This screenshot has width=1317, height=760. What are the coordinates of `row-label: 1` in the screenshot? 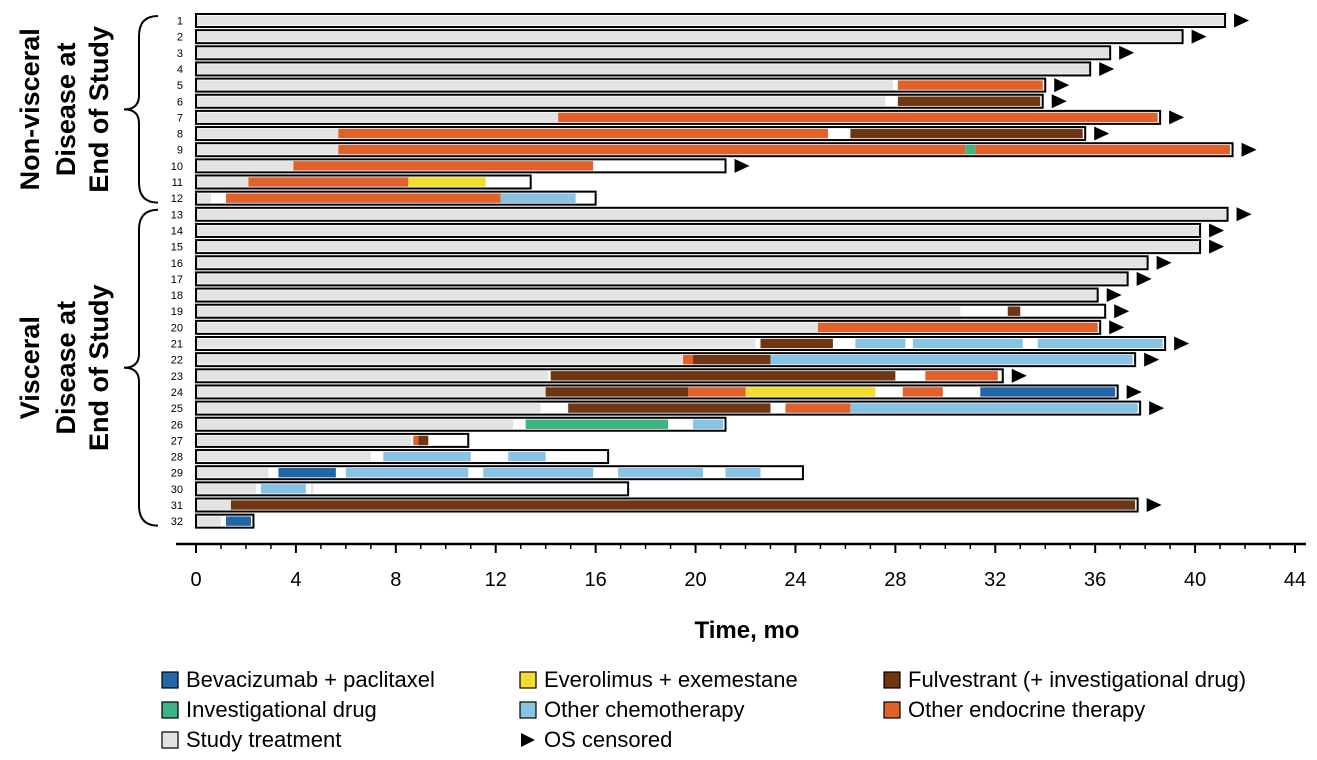 It's located at (180, 22).